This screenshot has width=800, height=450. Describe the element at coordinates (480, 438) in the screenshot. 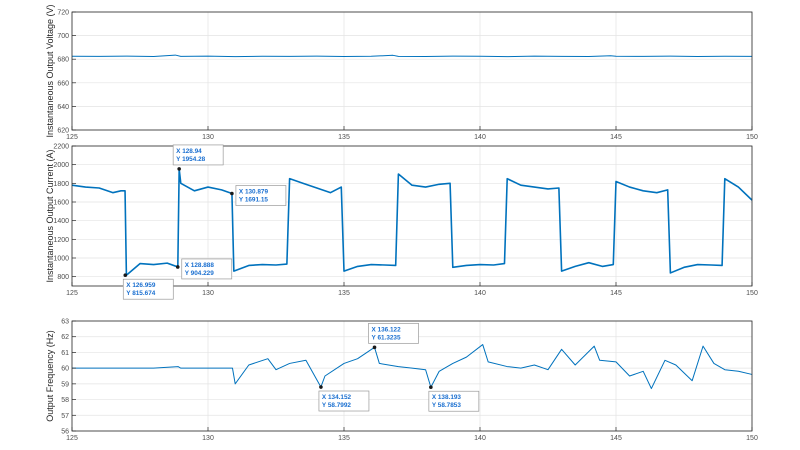

I see `frequency-x-tick-label: 140` at that location.